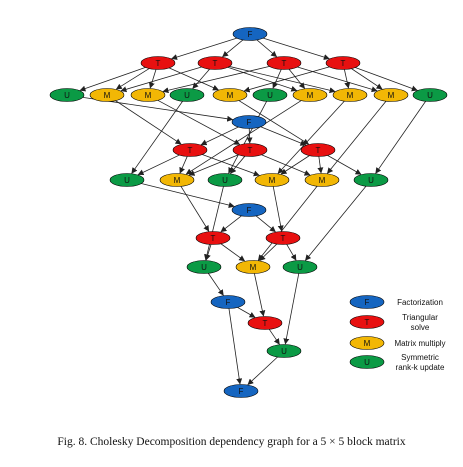  I want to click on edge-T14-M24, so click(216, 80).